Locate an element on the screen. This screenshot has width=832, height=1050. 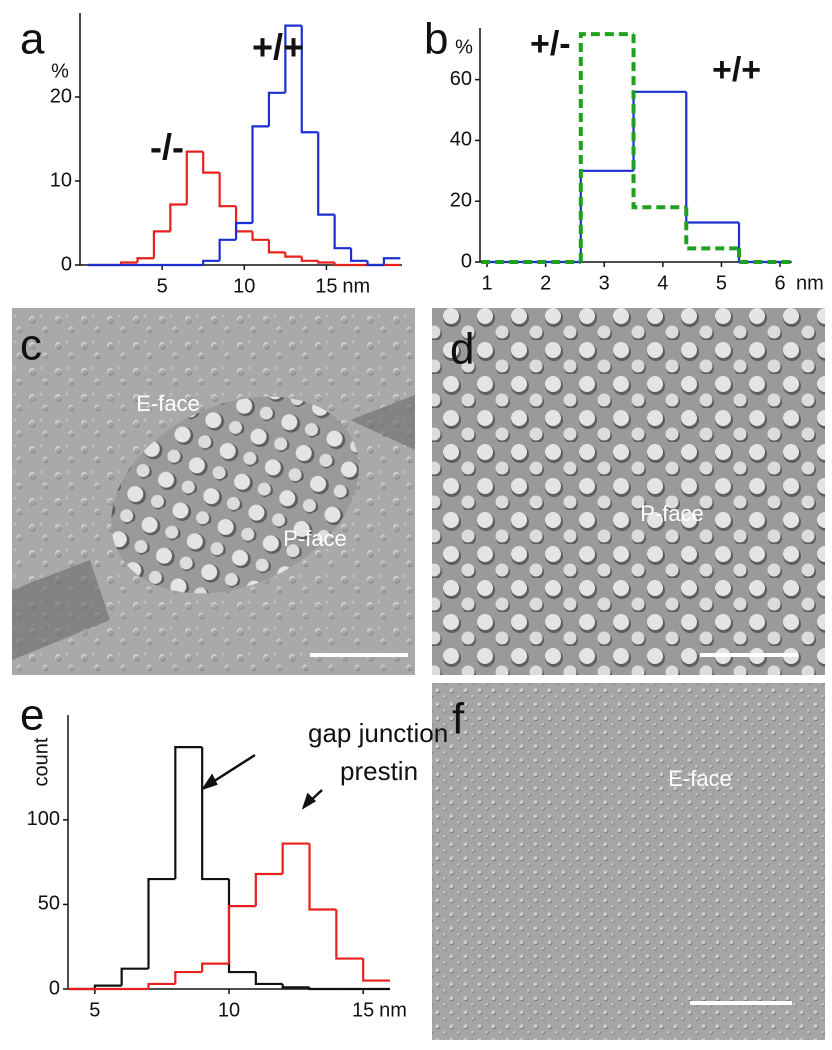
y-tick-label: 100 is located at coordinates (43, 819).